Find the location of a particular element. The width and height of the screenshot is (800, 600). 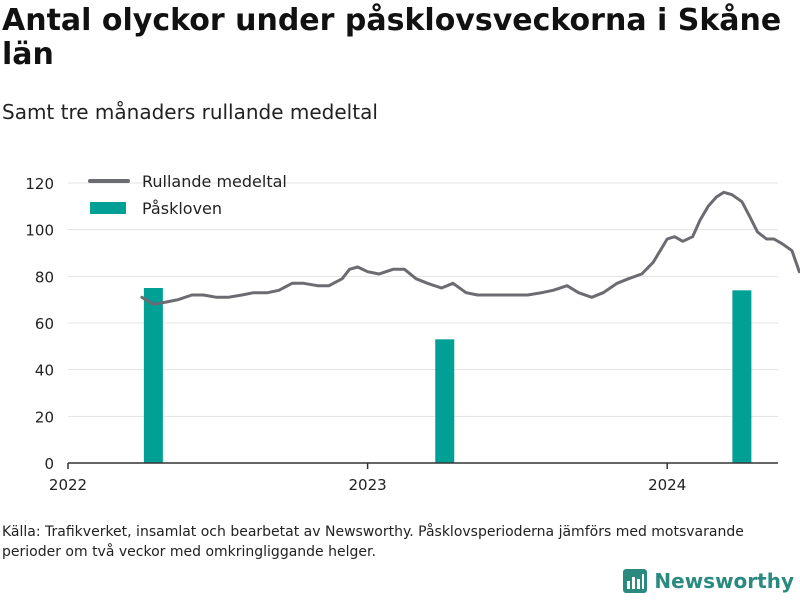

x-tick-label: 2023 is located at coordinates (368, 485).